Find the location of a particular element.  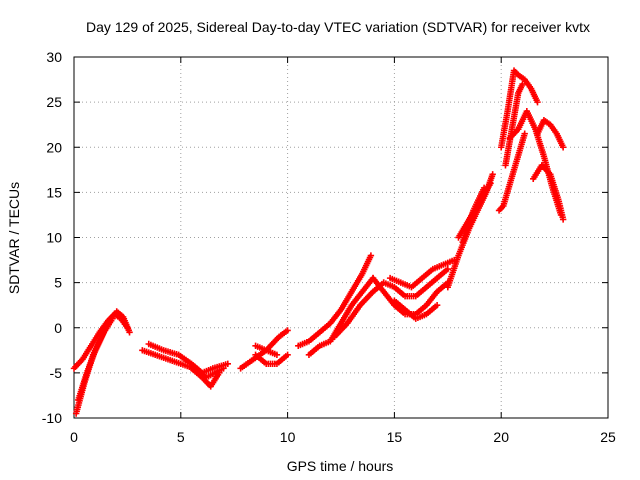

x-axis-label: GPS time / hours is located at coordinates (340, 466).